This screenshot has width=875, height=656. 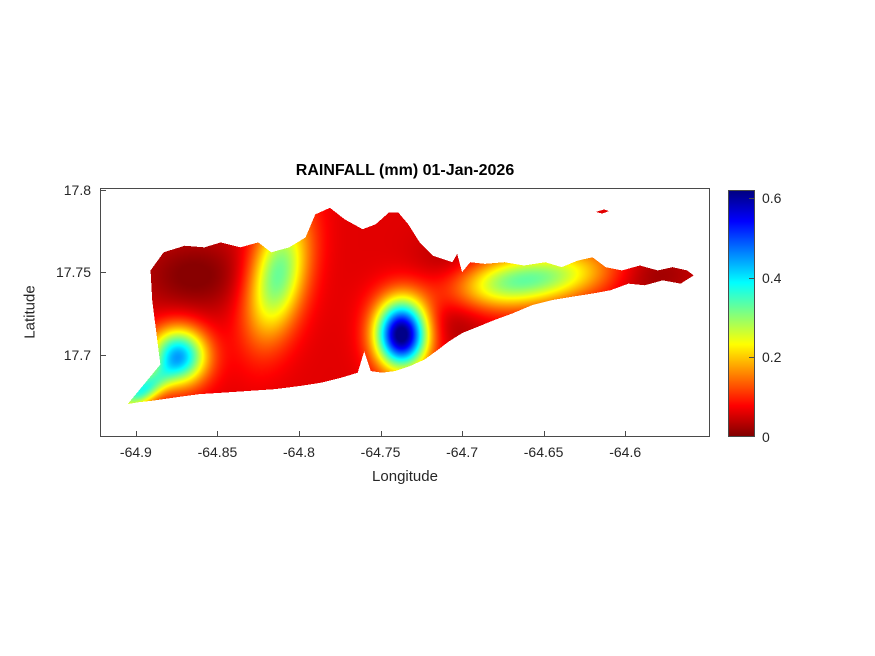 I want to click on y-tick-label: 17.75, so click(x=73, y=272).